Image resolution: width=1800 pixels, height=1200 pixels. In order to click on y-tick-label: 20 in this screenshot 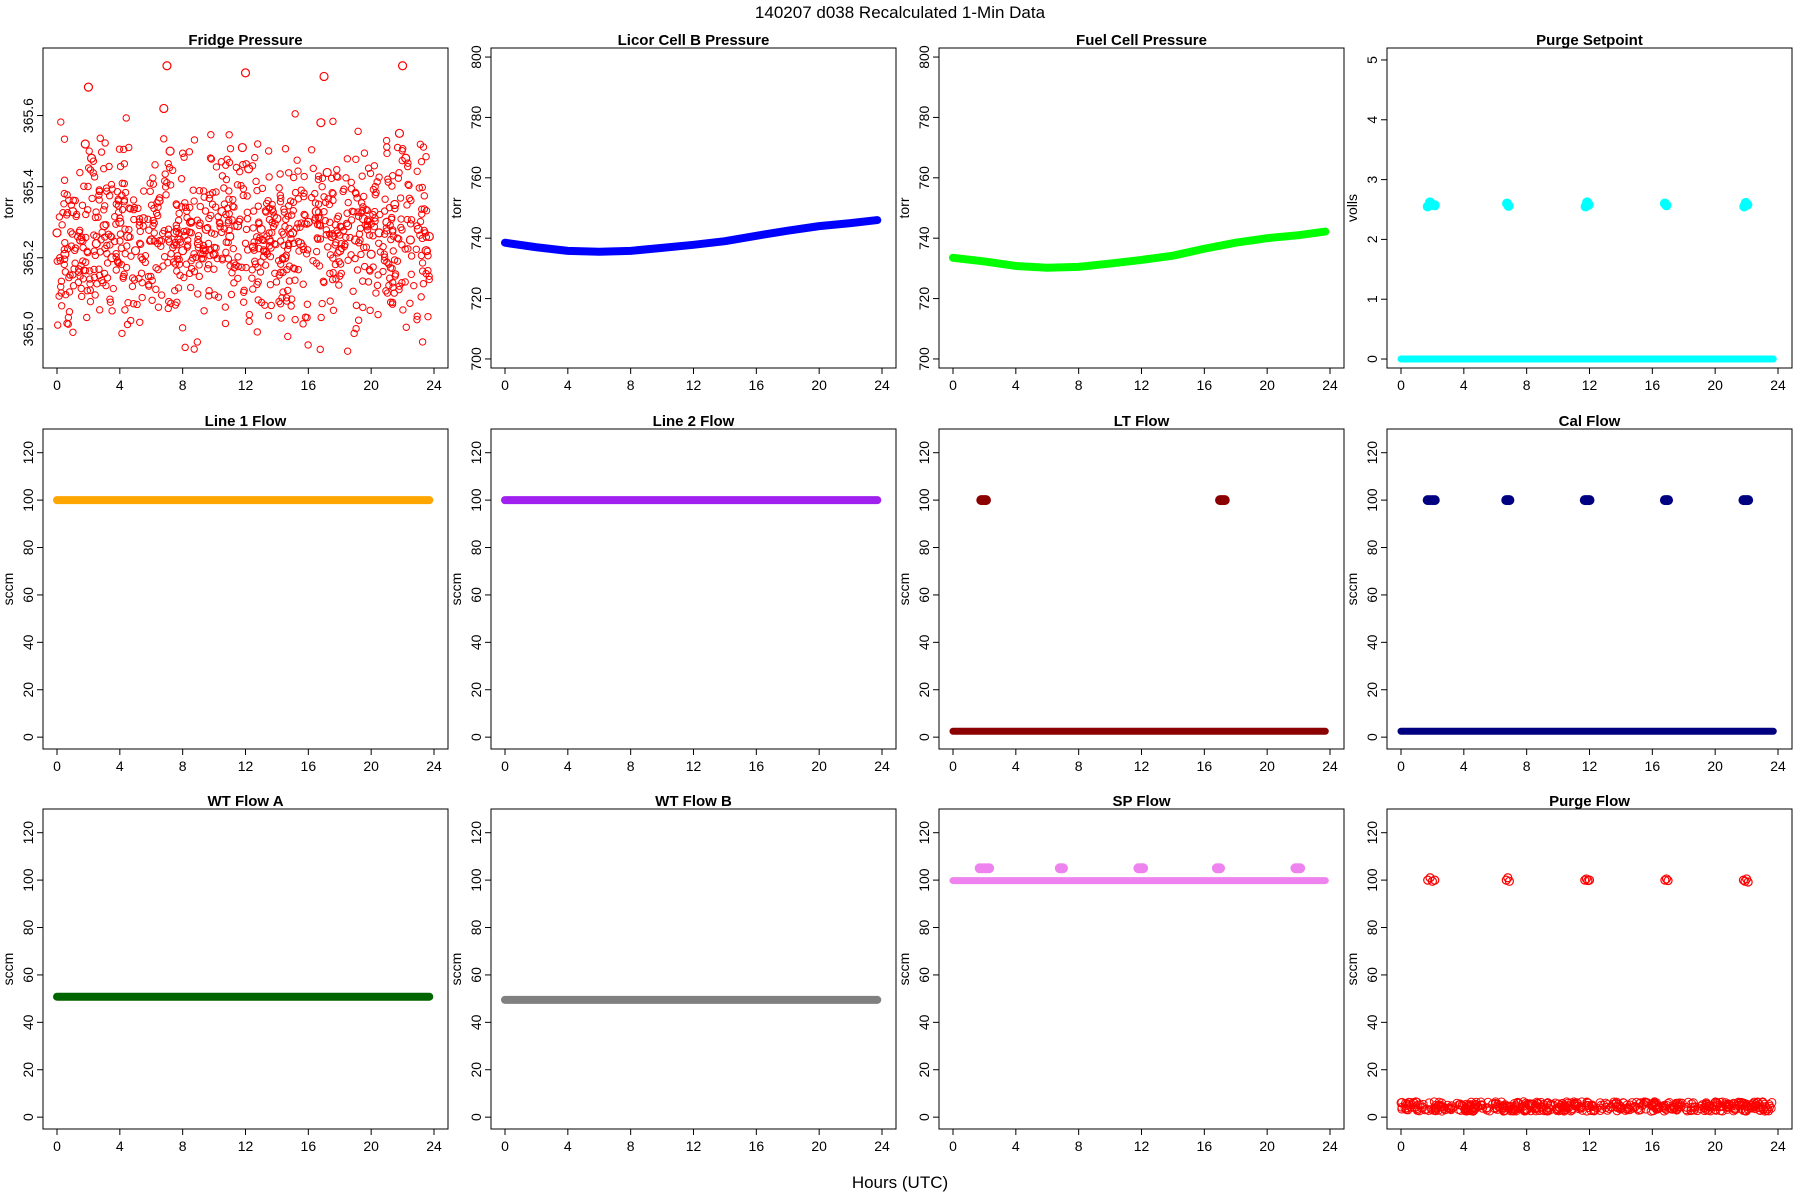, I will do `click(28, 1070)`.